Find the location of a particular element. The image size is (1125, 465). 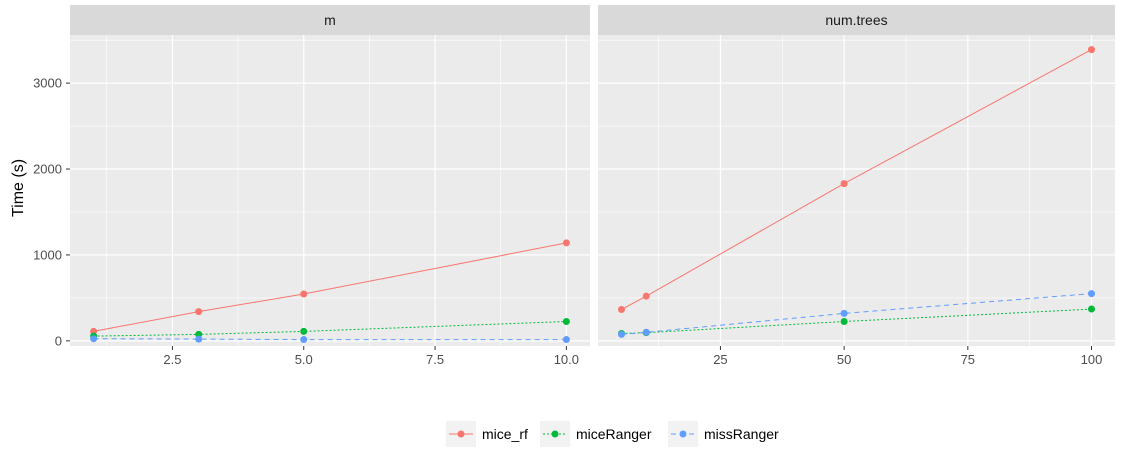

y-tick-label: 2000 is located at coordinates (47, 169).